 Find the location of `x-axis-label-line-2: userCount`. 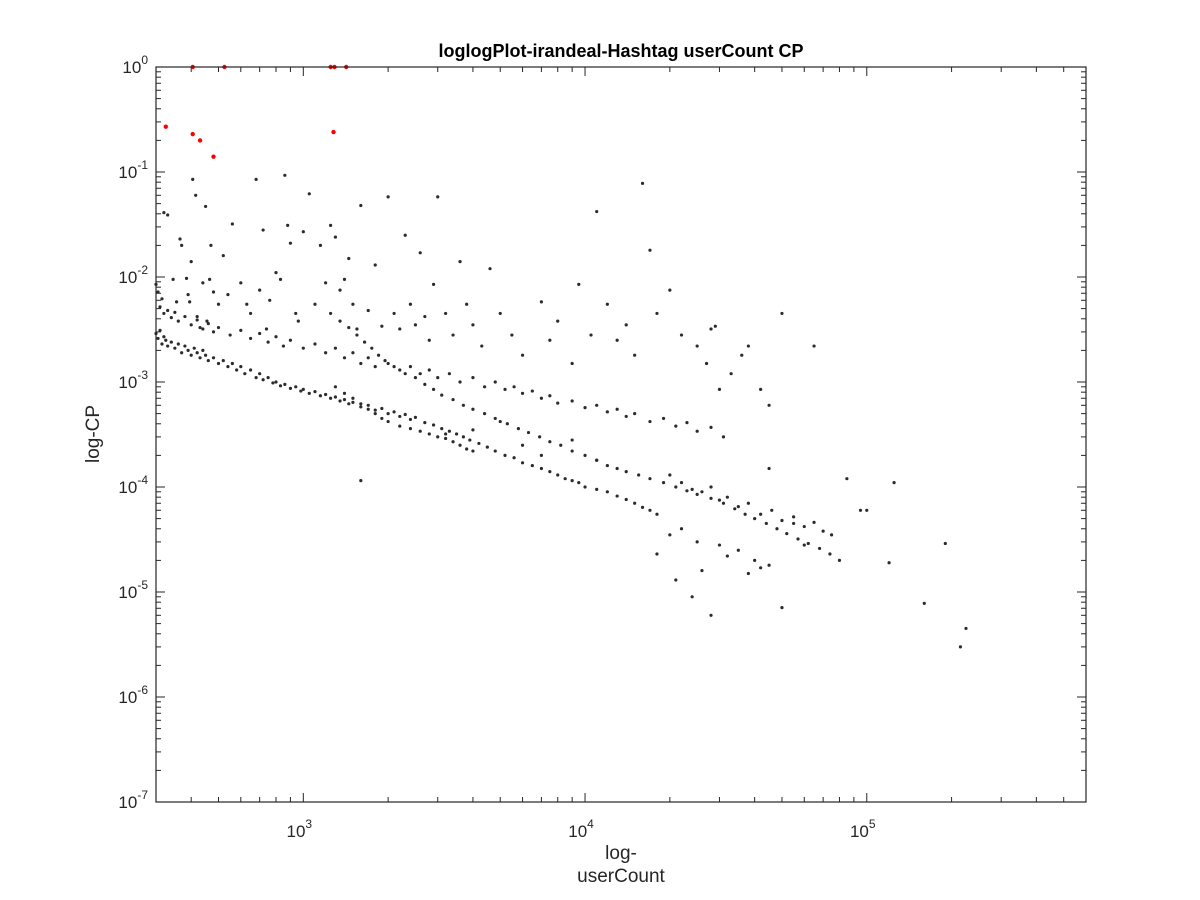

x-axis-label-line-2: userCount is located at coordinates (621, 876).